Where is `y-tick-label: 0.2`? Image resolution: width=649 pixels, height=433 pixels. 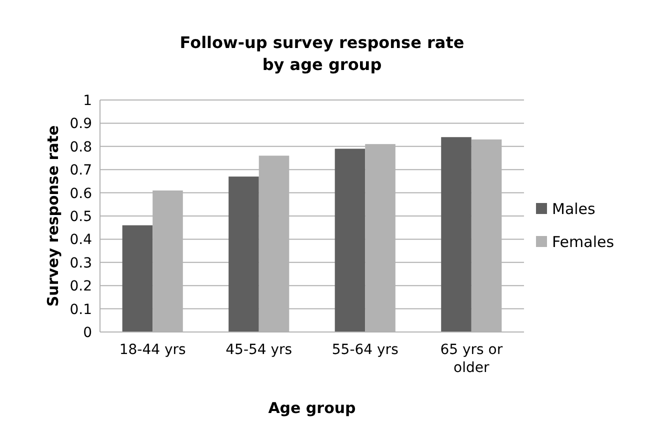
y-tick-label: 0.2 is located at coordinates (81, 286).